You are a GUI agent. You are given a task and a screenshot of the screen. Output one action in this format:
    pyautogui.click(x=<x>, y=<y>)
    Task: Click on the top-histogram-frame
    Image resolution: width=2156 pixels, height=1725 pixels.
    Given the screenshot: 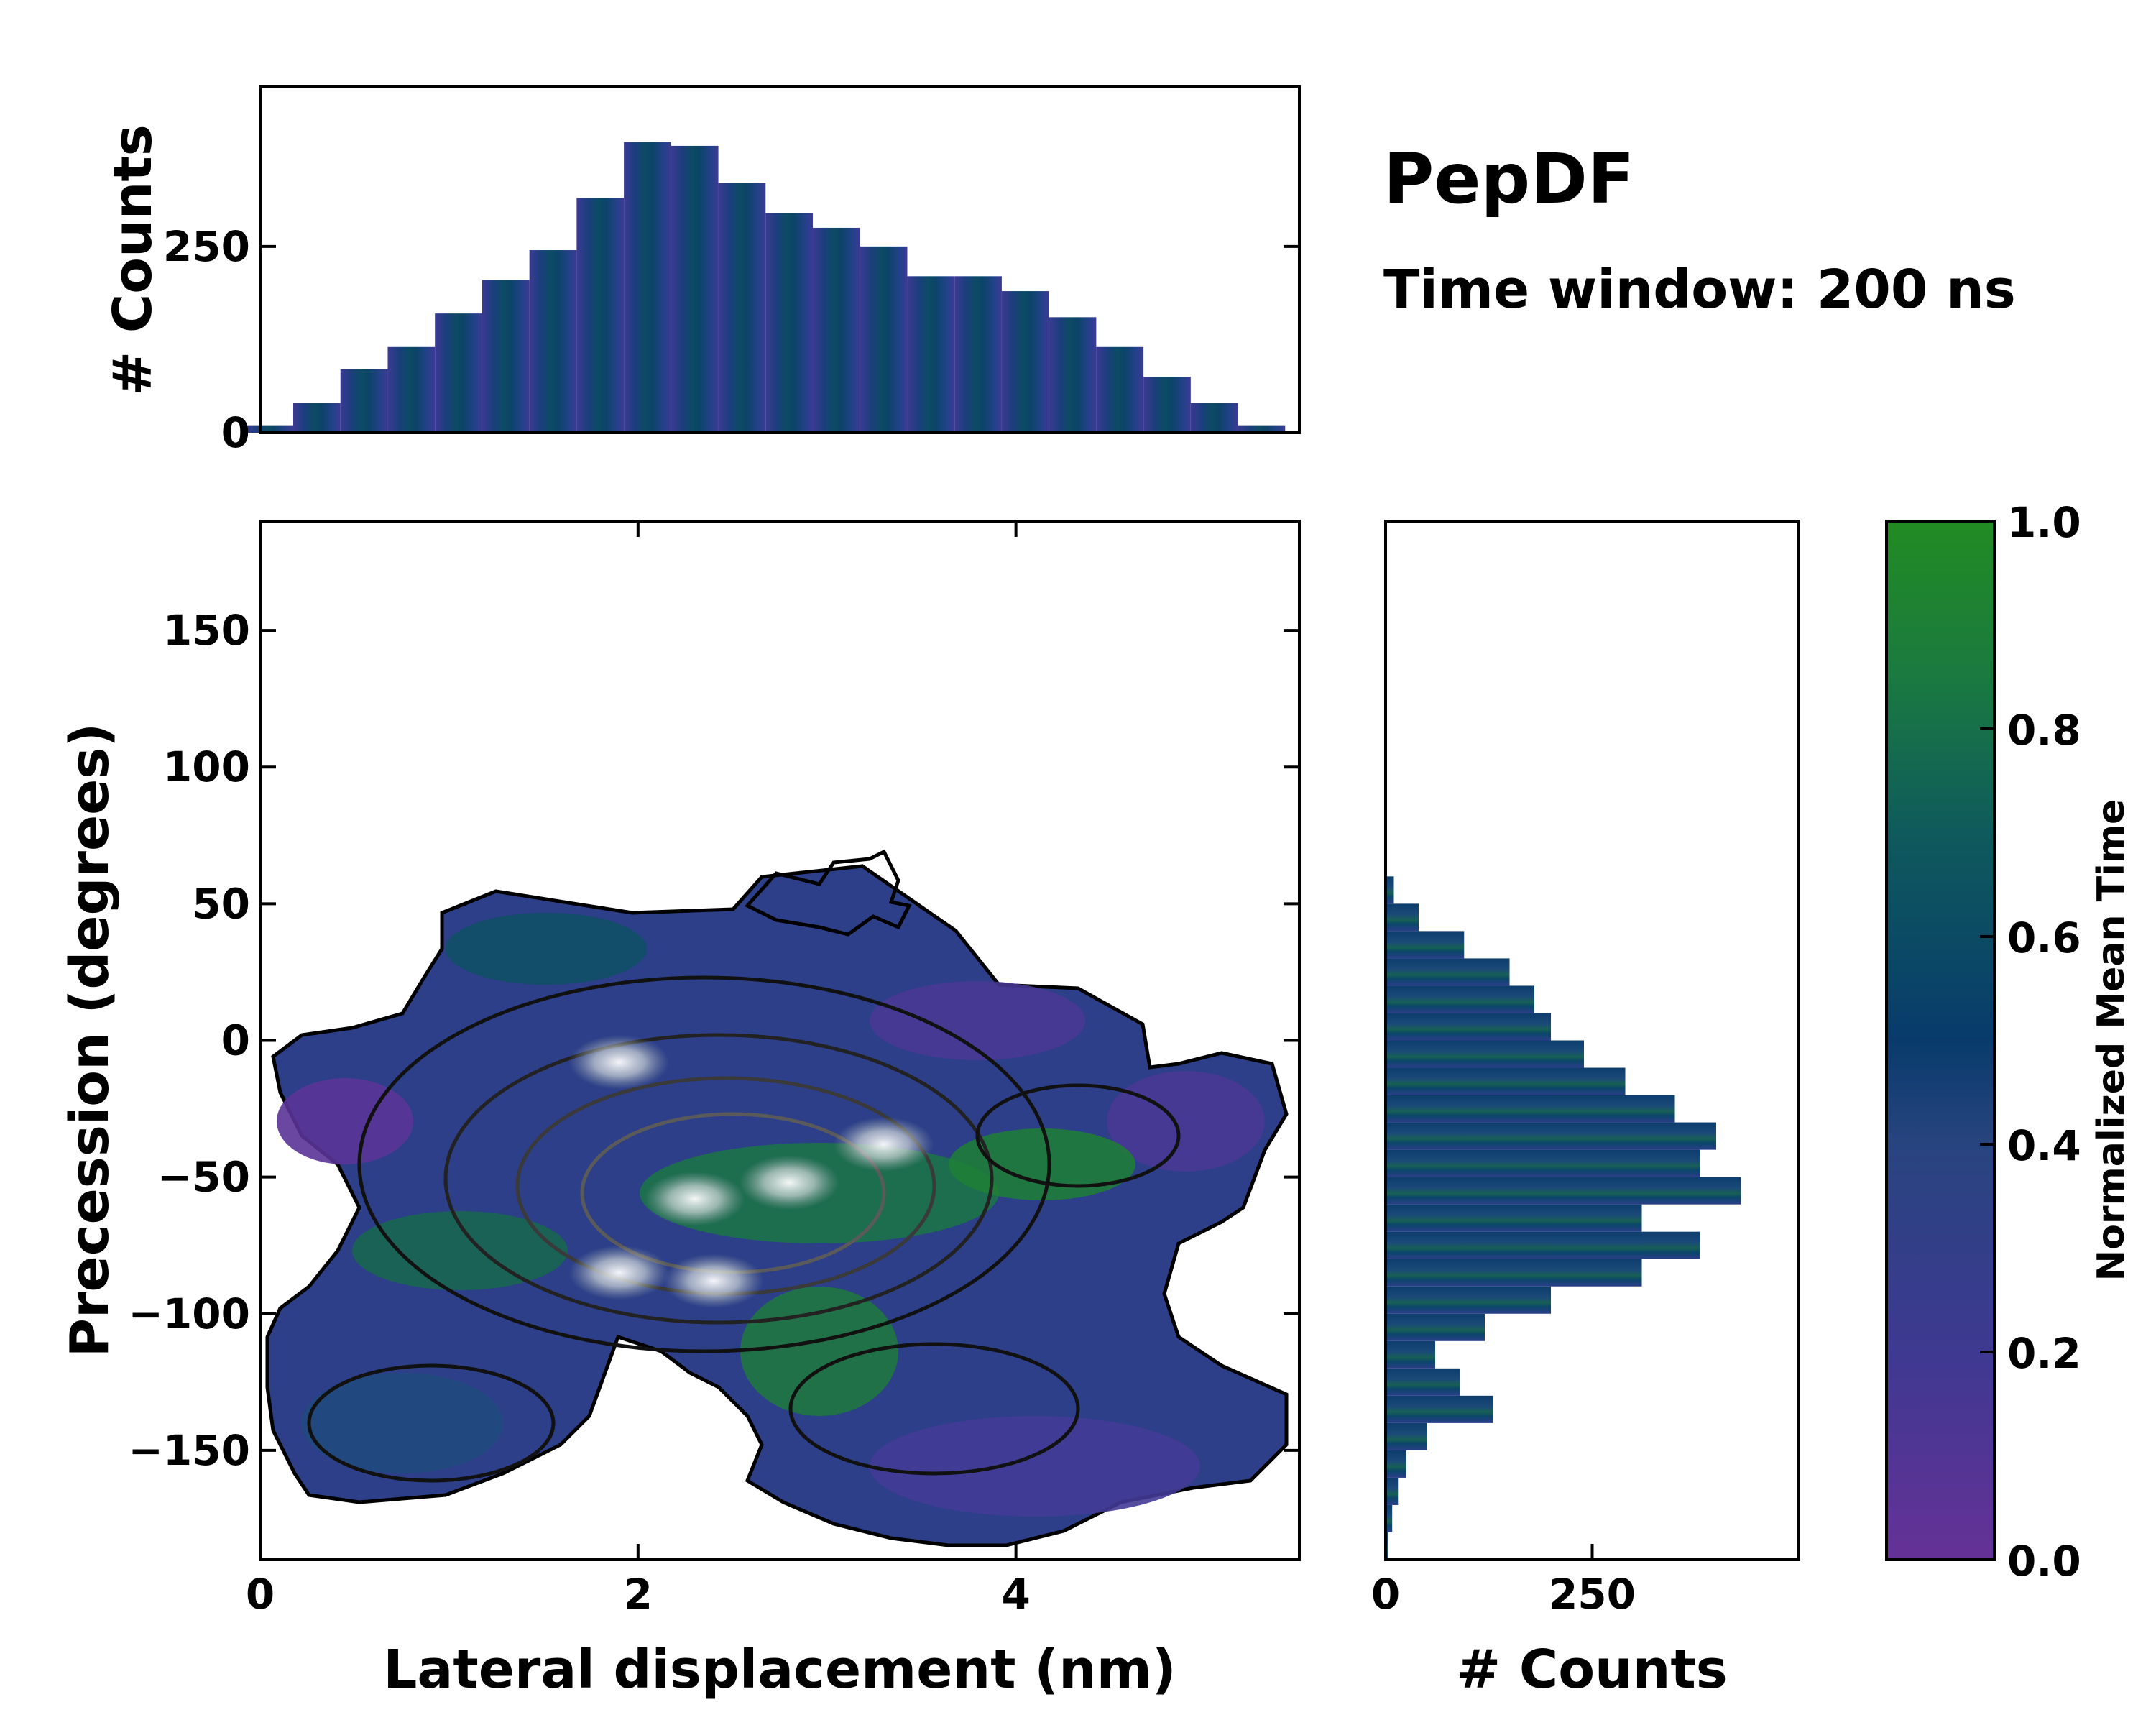 What is the action you would take?
    pyautogui.click(x=780, y=259)
    